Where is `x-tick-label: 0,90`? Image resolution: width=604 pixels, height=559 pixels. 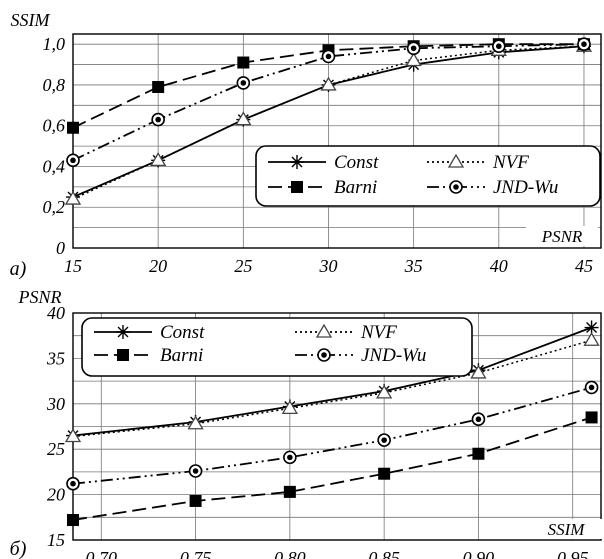
x-tick-label: 0,90 is located at coordinates (479, 553).